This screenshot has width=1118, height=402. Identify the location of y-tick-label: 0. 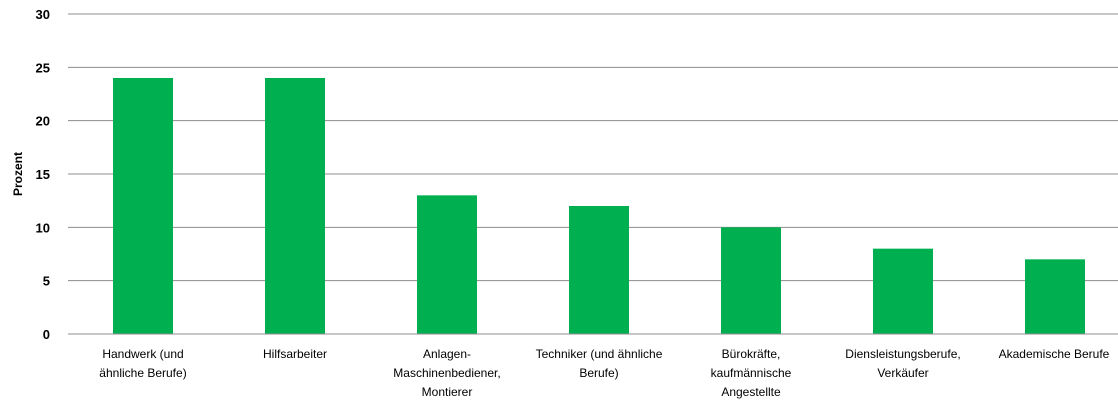
(46, 334).